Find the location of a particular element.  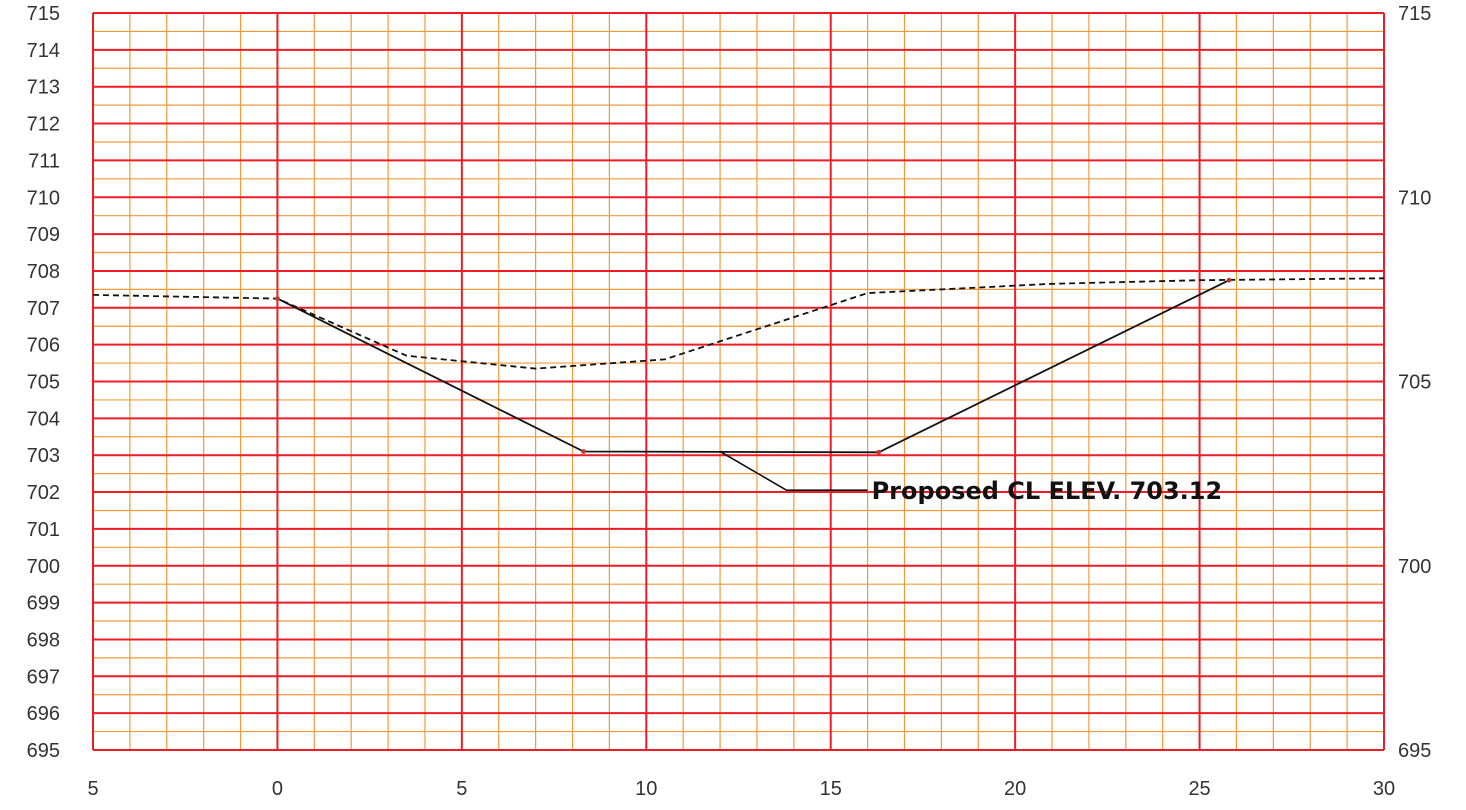

annotation-label: Proposed CL ELEV. 703.12 is located at coordinates (1047, 491).